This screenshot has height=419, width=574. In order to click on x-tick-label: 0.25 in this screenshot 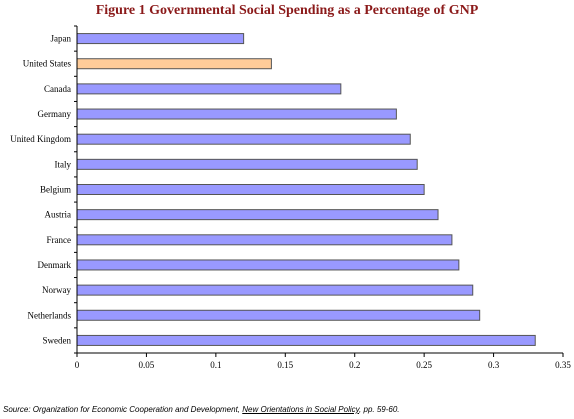, I will do `click(424, 365)`.